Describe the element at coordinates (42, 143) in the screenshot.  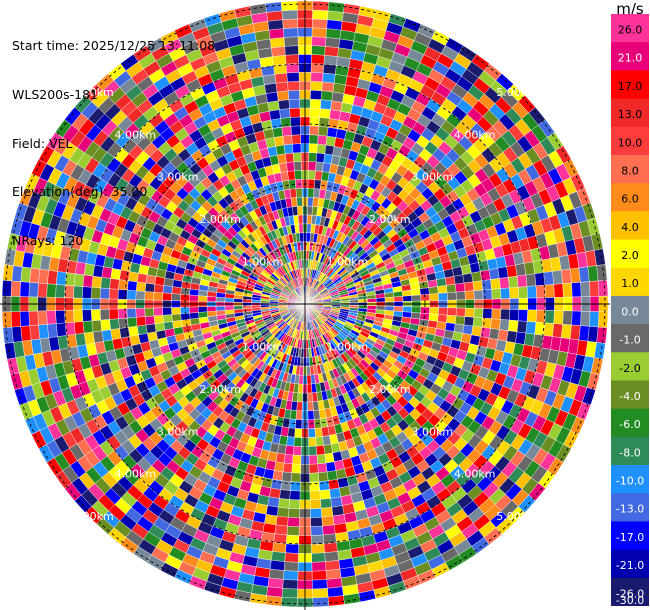
I see `field-name: Field: VEL` at that location.